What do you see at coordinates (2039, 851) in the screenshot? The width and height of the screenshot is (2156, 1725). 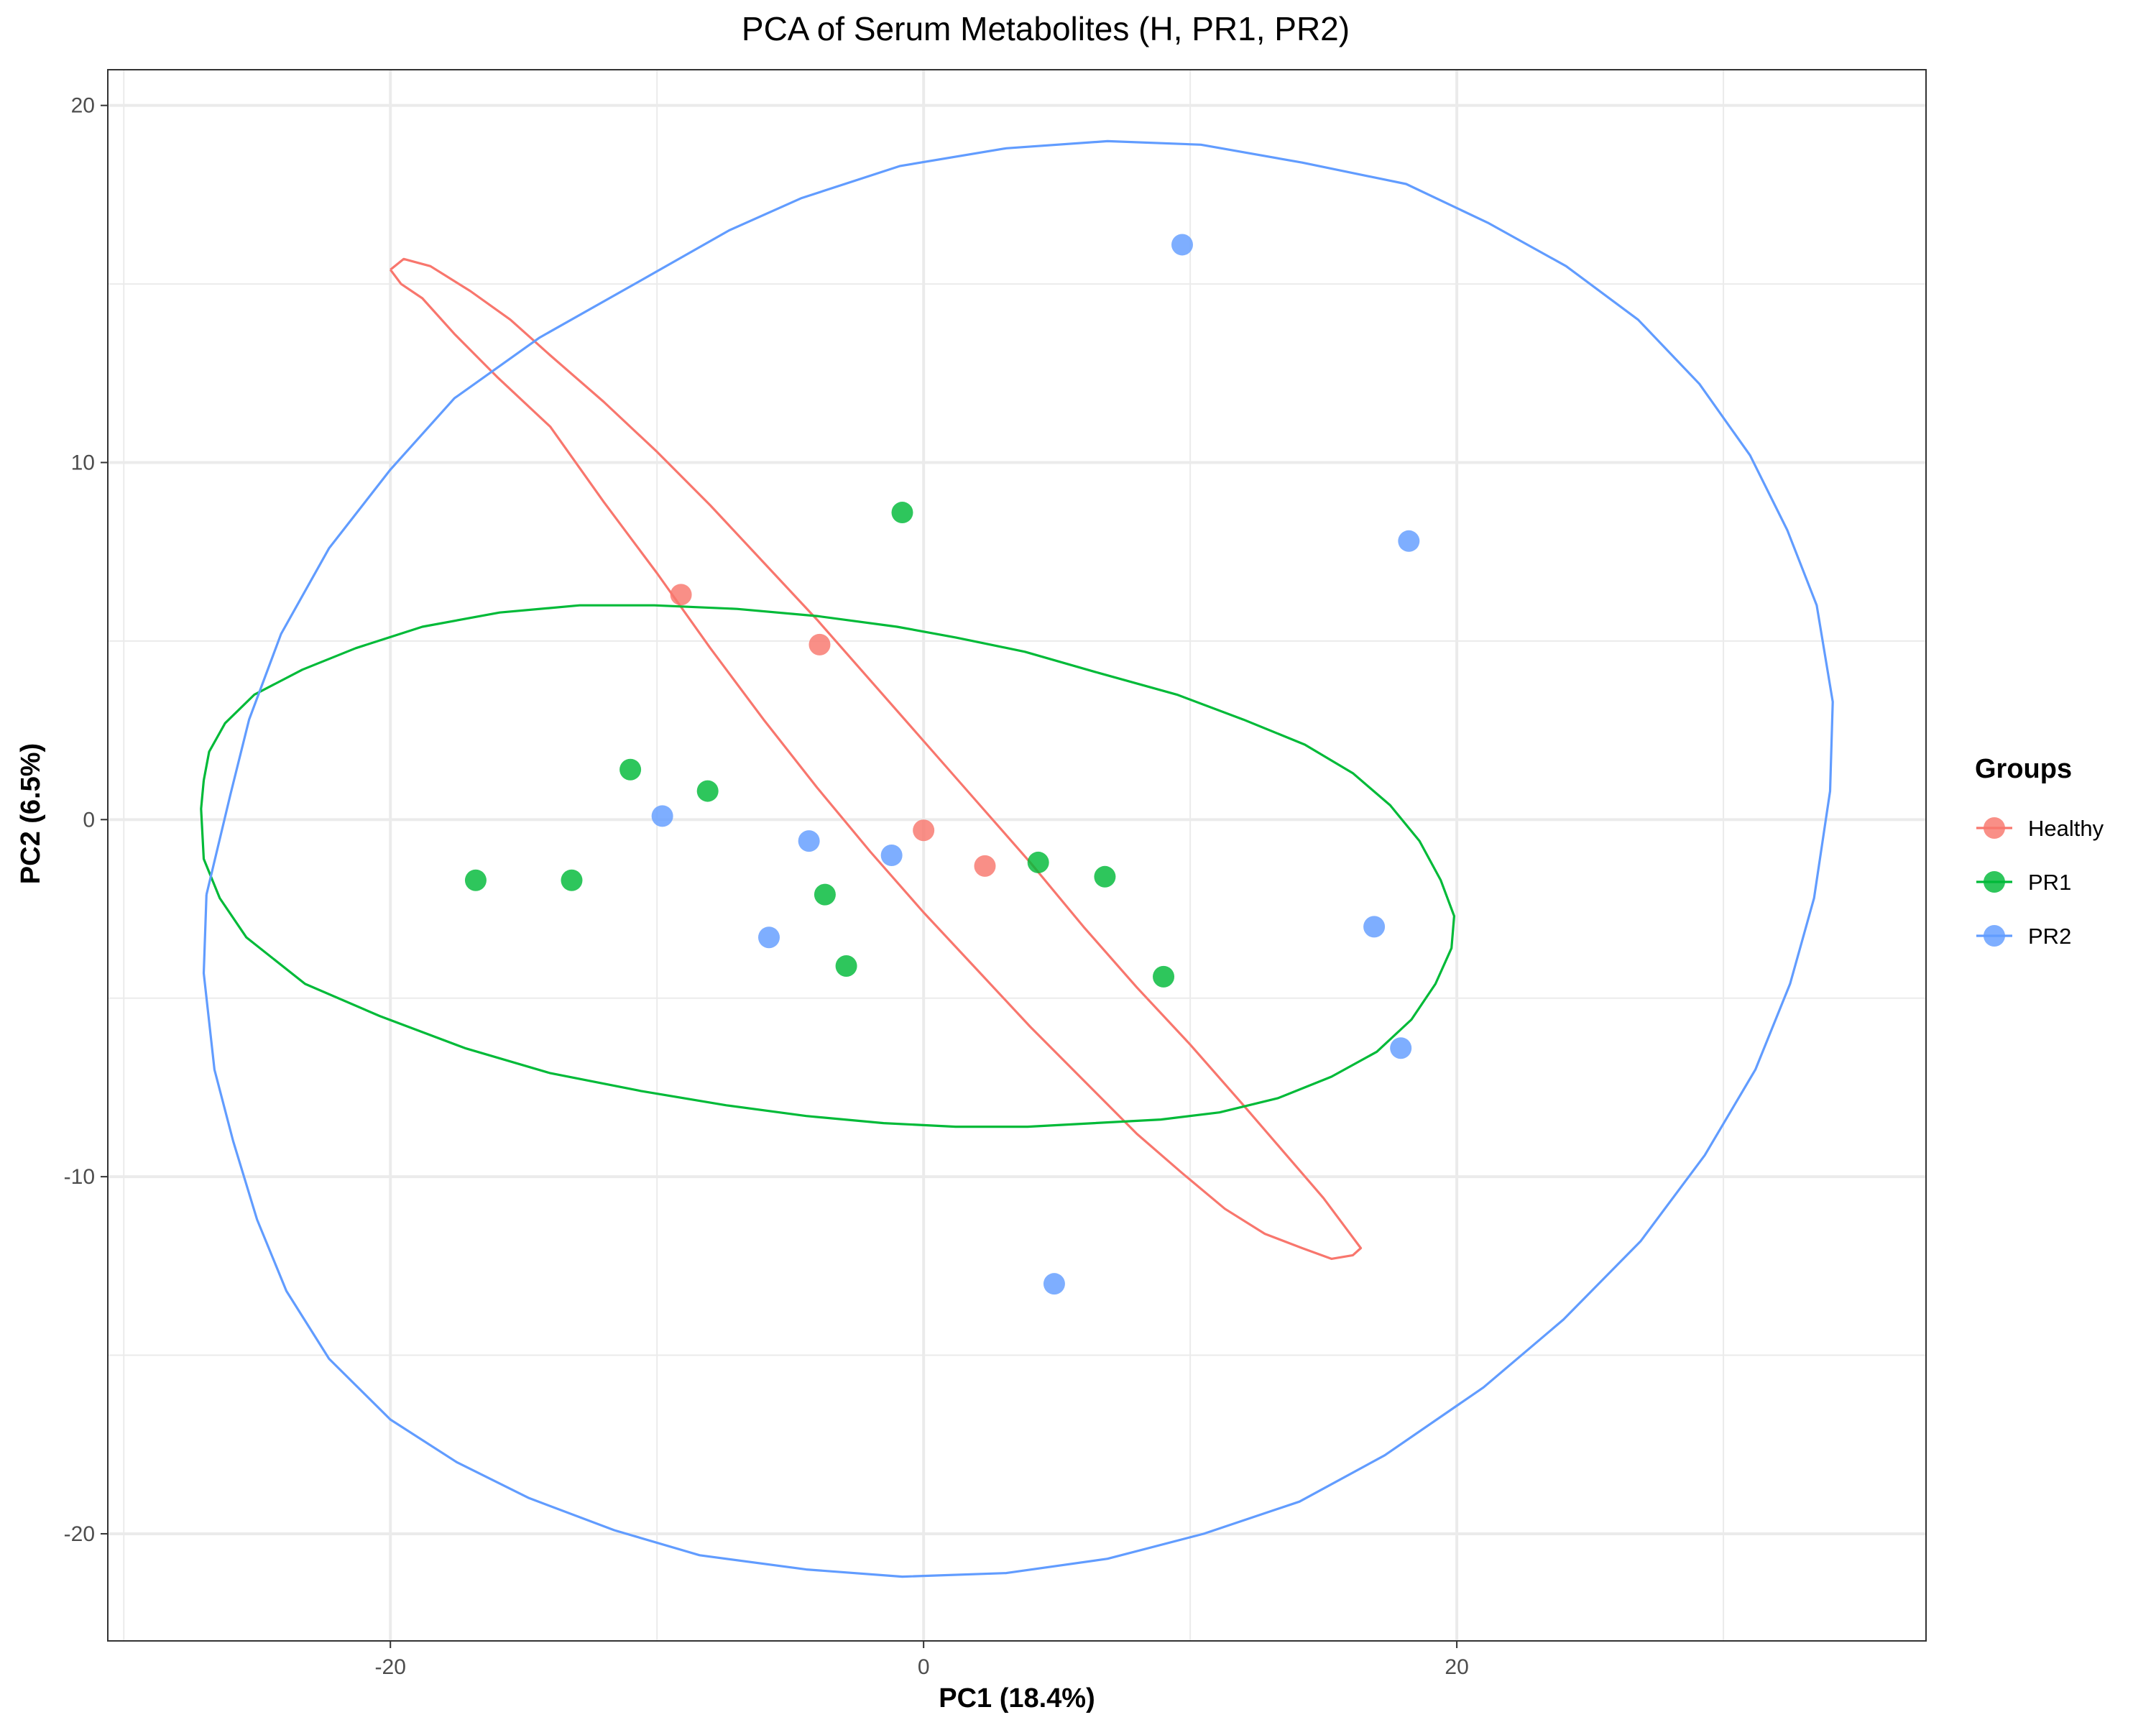 I see `legend: Groups Healthy PR1 PR2` at bounding box center [2039, 851].